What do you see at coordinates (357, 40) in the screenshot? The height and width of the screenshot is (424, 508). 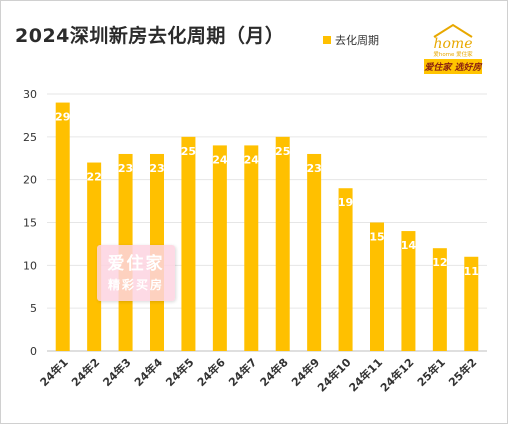 I see `legend-label: 去化周期` at bounding box center [357, 40].